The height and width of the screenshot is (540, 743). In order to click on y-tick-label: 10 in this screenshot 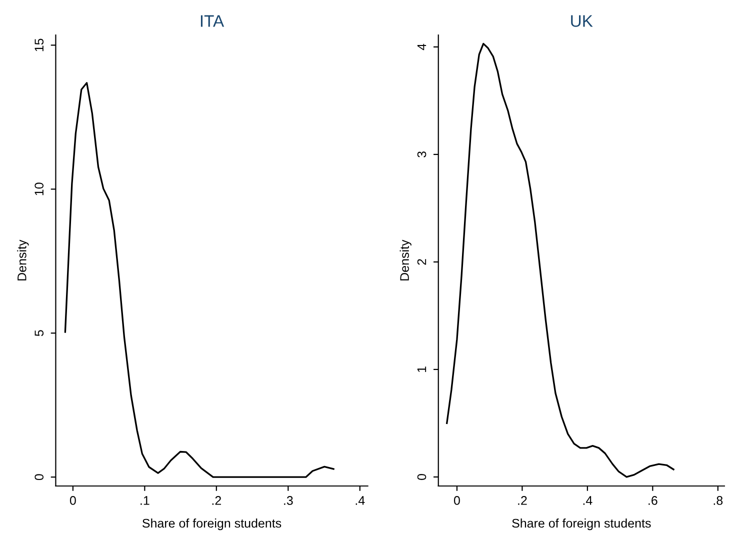, I will do `click(39, 189)`.